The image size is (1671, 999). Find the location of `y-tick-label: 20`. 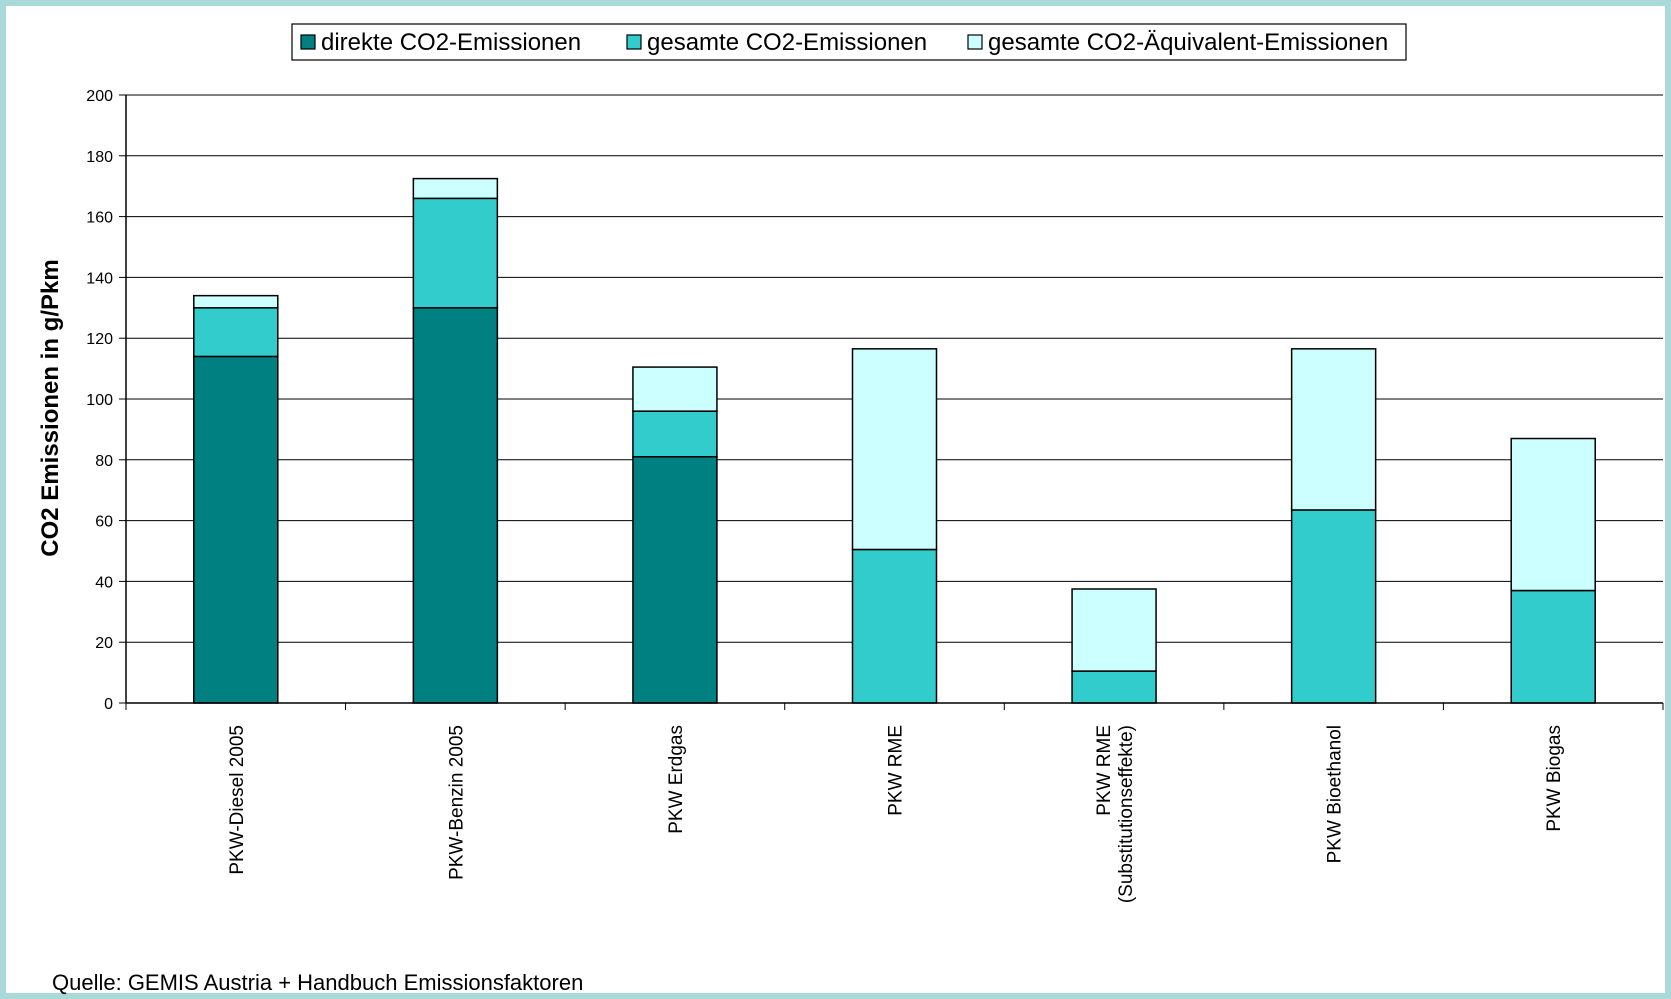

y-tick-label: 20 is located at coordinates (104, 643).